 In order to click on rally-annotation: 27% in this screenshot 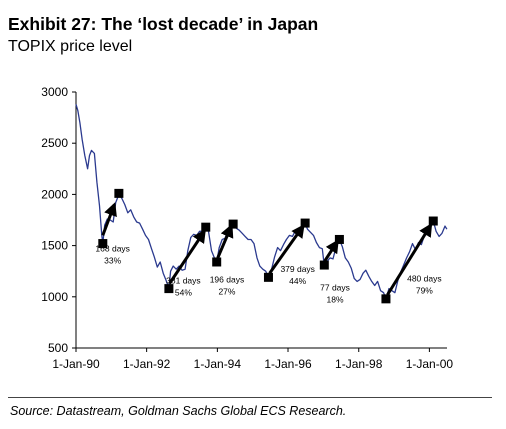, I will do `click(226, 291)`.